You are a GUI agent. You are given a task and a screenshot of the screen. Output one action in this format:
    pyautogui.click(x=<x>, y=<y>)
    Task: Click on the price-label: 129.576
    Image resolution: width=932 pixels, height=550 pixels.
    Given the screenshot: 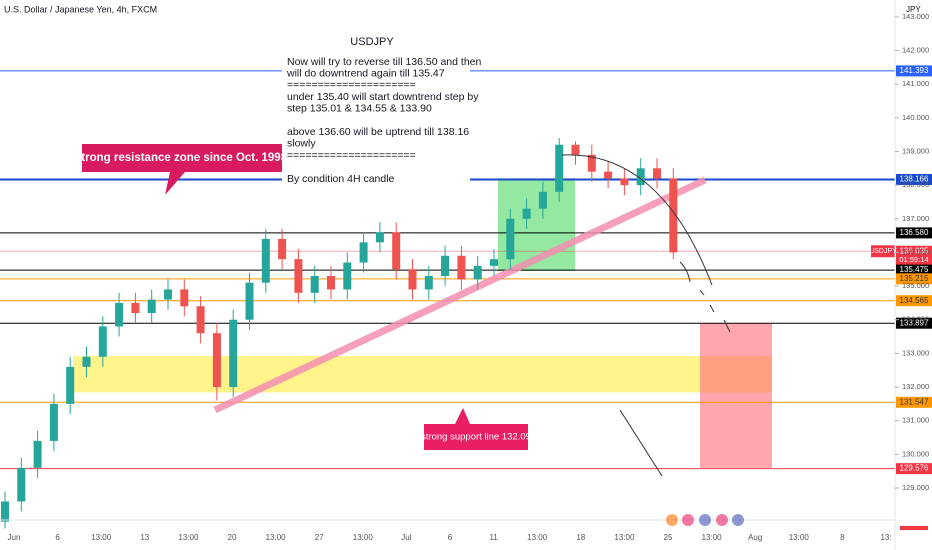 What is the action you would take?
    pyautogui.click(x=914, y=468)
    